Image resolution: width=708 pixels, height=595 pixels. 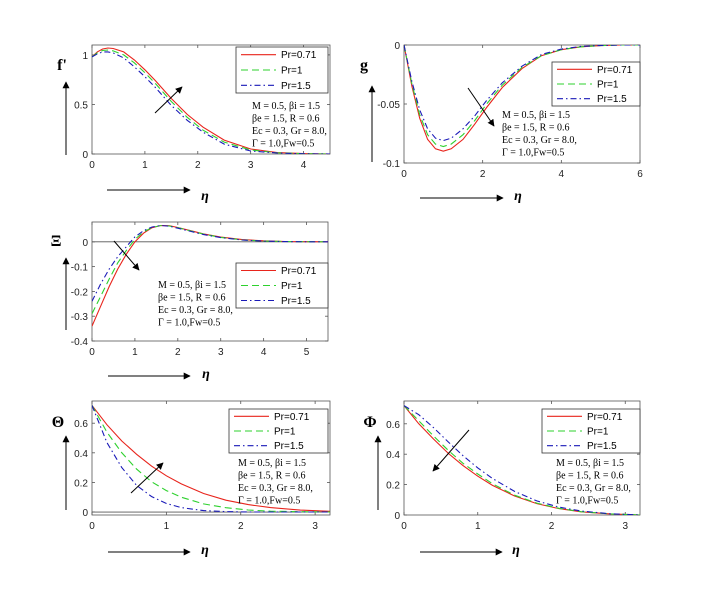 What do you see at coordinates (307, 352) in the screenshot?
I see `x-tick-label: 5` at bounding box center [307, 352].